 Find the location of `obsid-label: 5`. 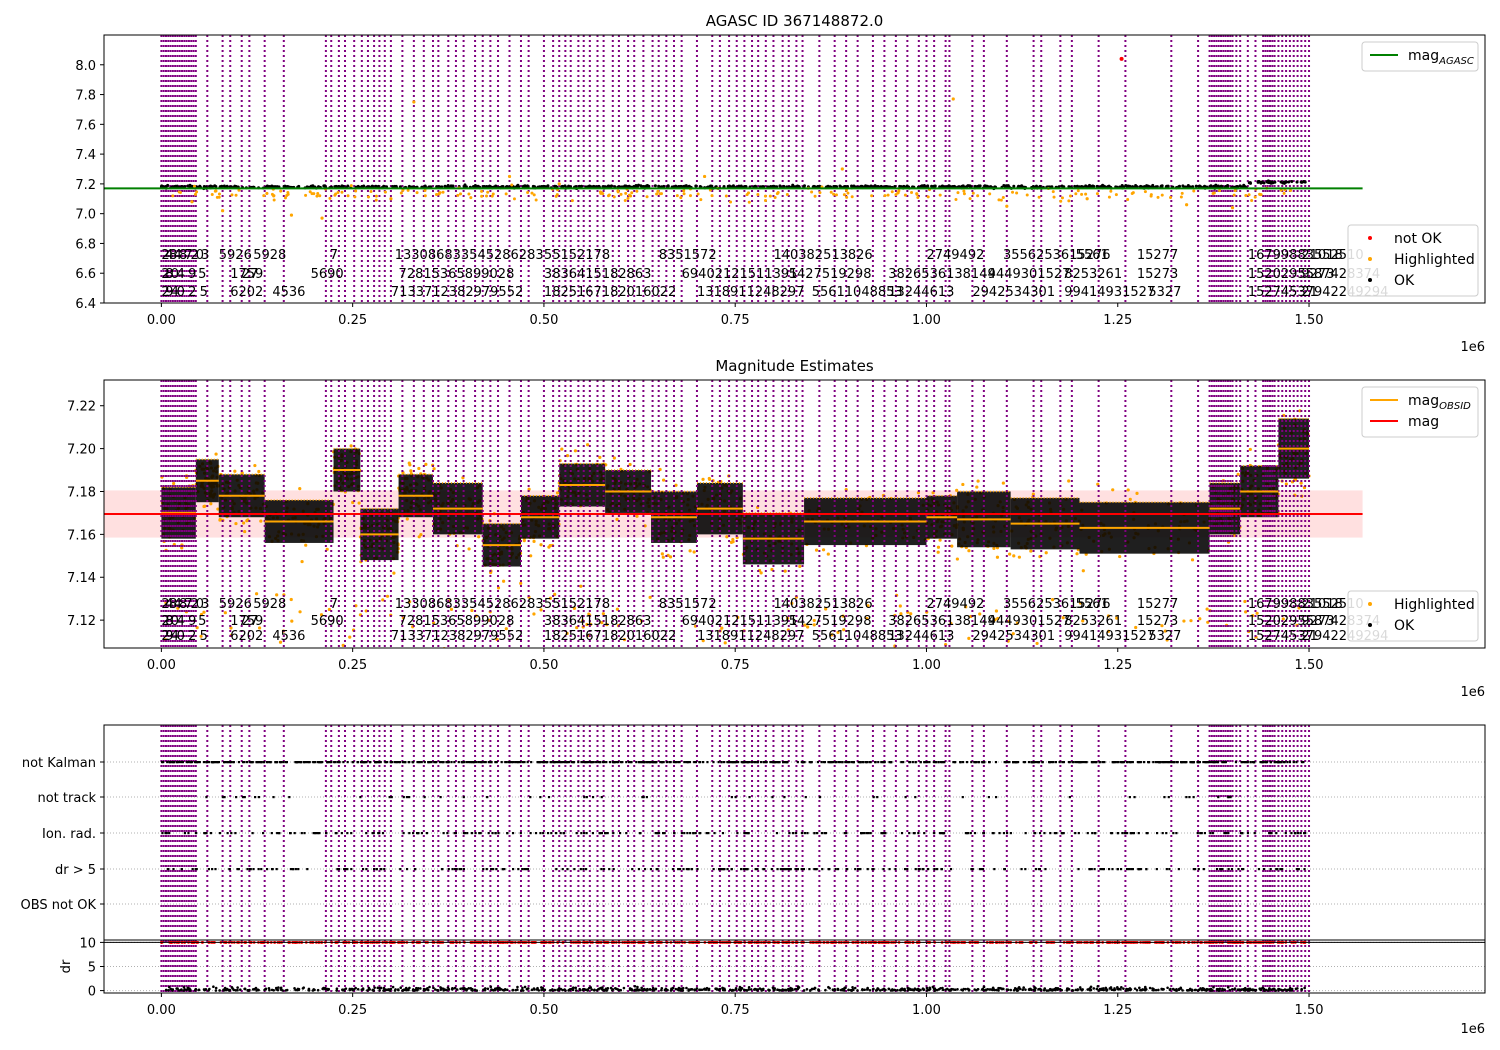

obsid-label: 5 is located at coordinates (204, 292).